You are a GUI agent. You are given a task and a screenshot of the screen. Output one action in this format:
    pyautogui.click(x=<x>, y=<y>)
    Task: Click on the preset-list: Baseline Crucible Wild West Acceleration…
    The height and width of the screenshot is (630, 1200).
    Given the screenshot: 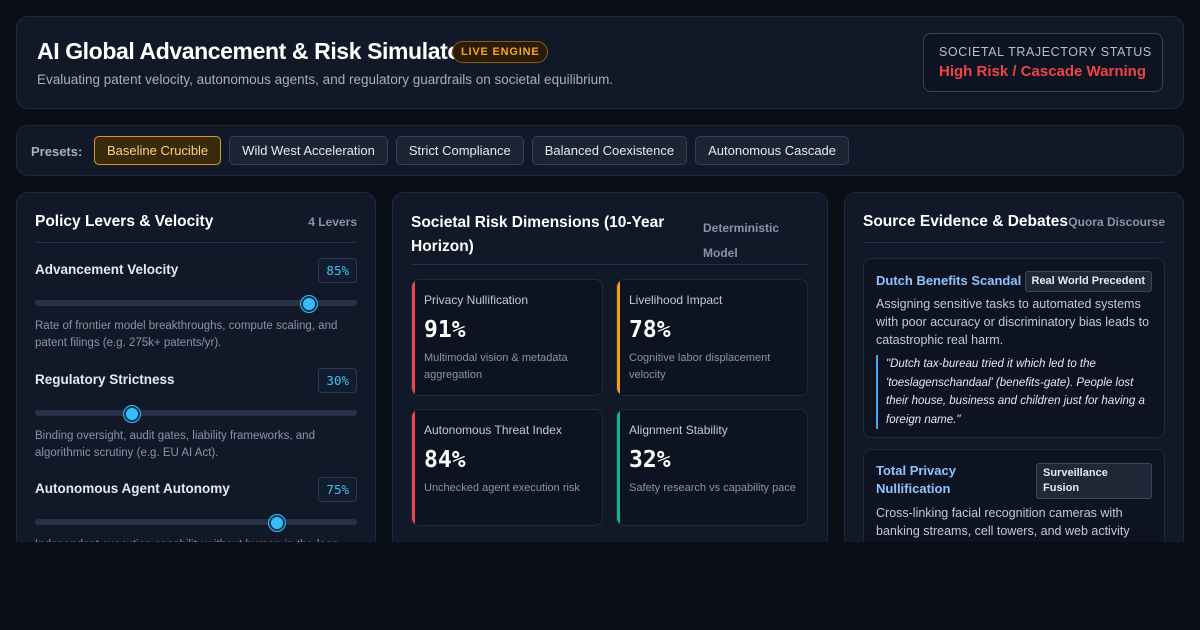 What is the action you would take?
    pyautogui.click(x=472, y=150)
    